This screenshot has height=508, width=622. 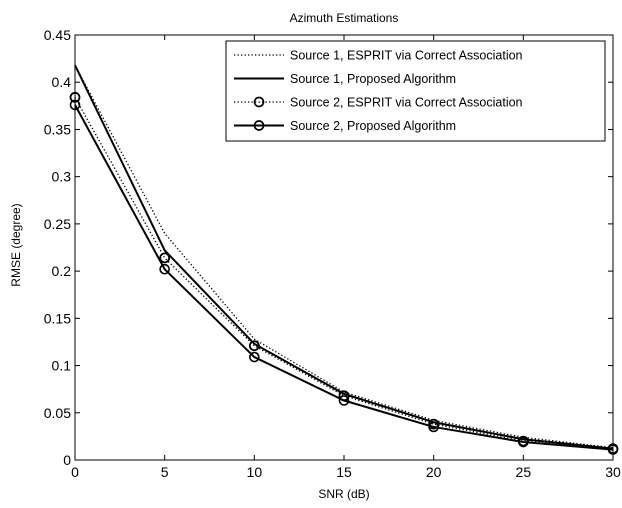 What do you see at coordinates (255, 472) in the screenshot?
I see `x-tick-label: 10` at bounding box center [255, 472].